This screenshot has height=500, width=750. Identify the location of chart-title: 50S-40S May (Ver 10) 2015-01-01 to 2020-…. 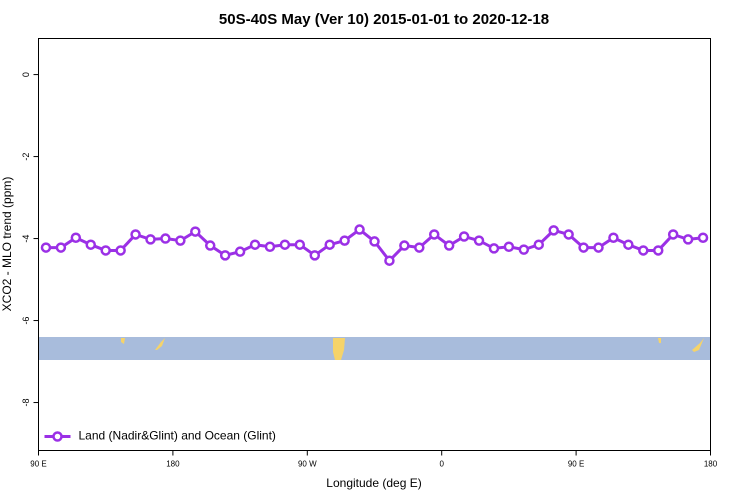
(384, 19).